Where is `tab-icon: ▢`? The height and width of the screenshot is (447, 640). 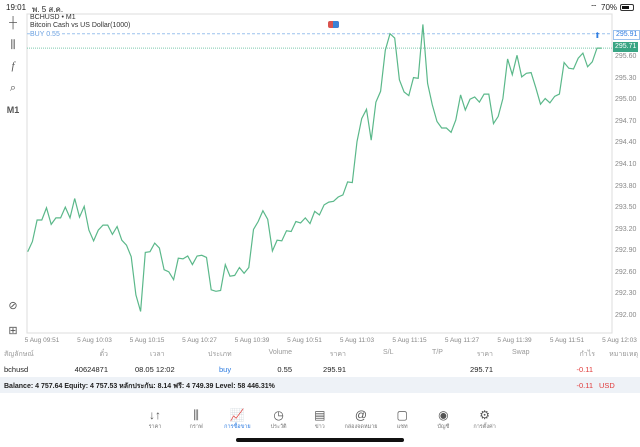
tab-icon: ▢ is located at coordinates (402, 415).